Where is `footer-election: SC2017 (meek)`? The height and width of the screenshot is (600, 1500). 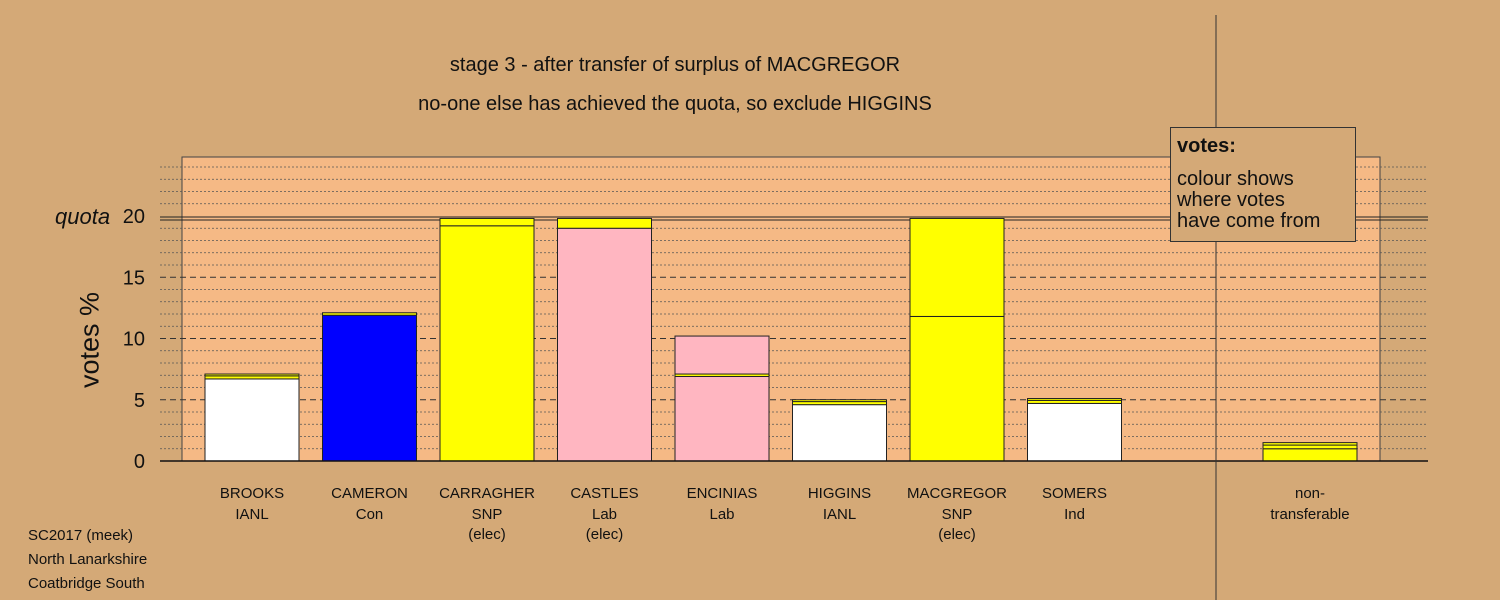 footer-election: SC2017 (meek) is located at coordinates (81, 535).